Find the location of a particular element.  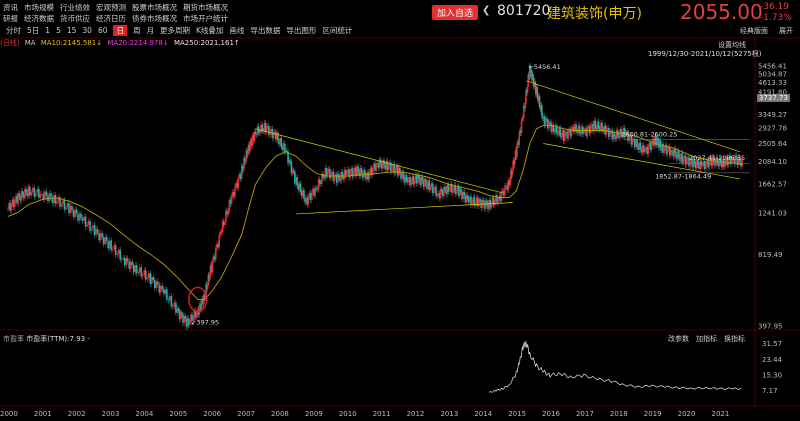

add-watchlist-button: 加入自选 is located at coordinates (455, 12).